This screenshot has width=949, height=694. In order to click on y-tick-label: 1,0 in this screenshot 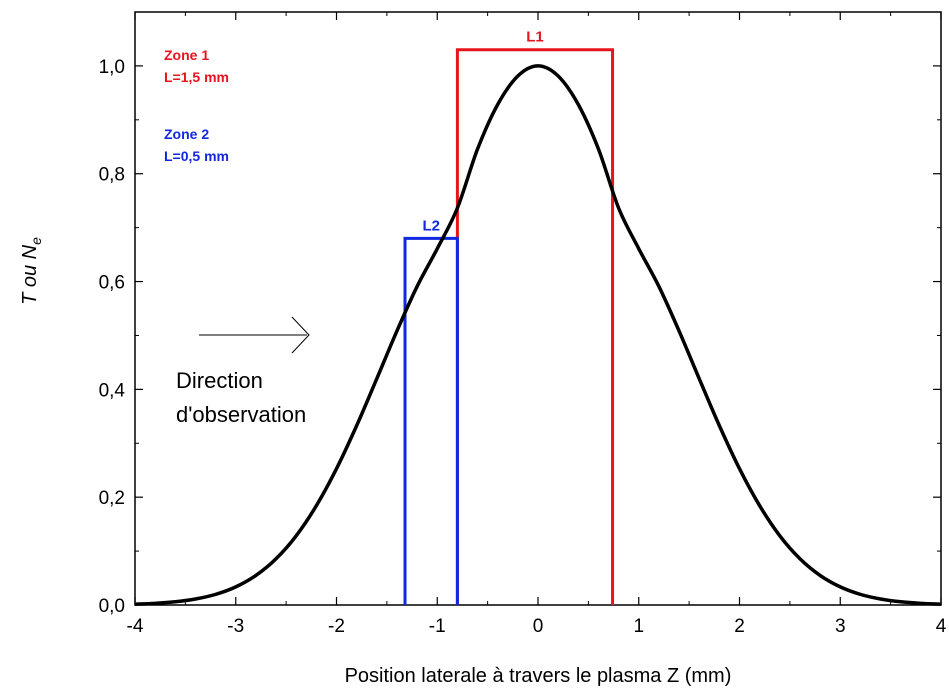, I will do `click(112, 67)`.